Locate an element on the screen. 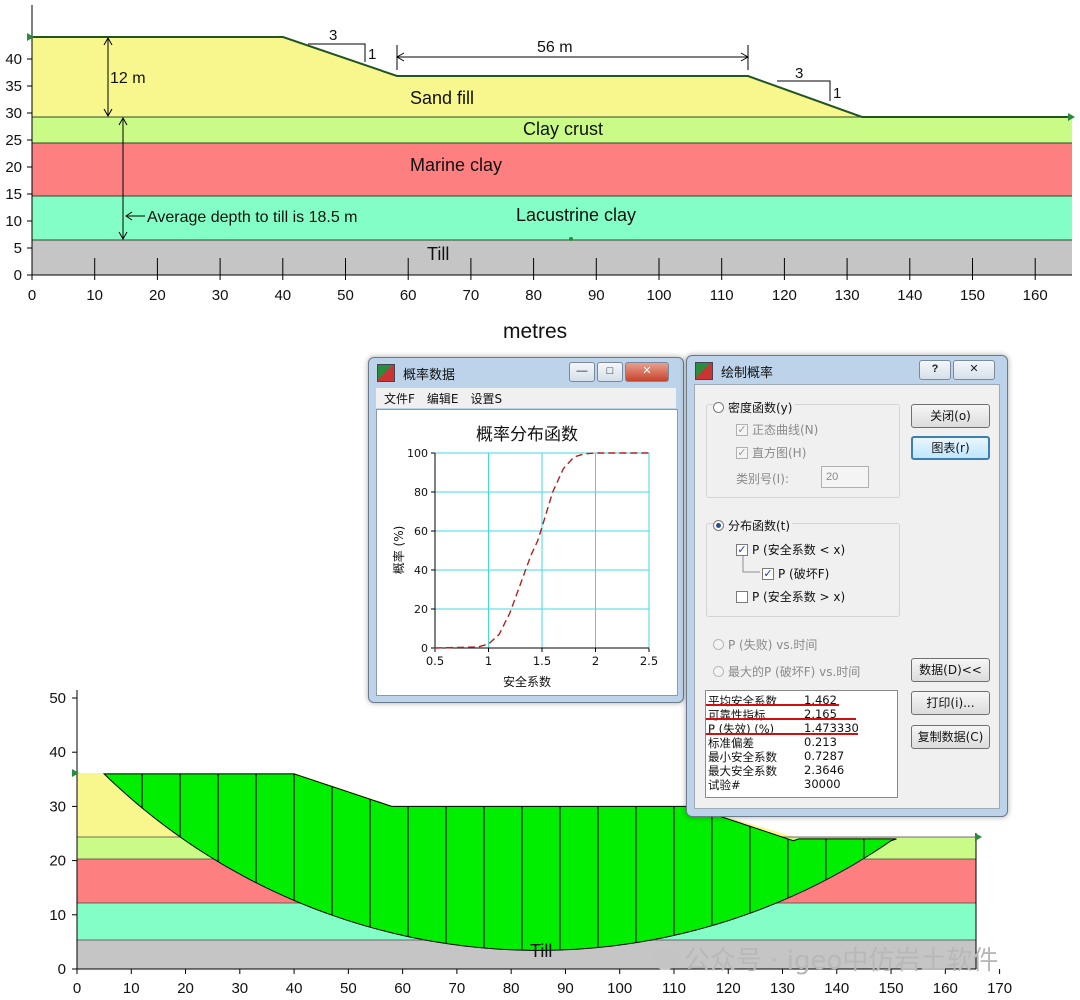 This screenshot has width=1080, height=1000. plot-dialog-titlebar: 绘制概率 ? ✕ is located at coordinates (847, 371).